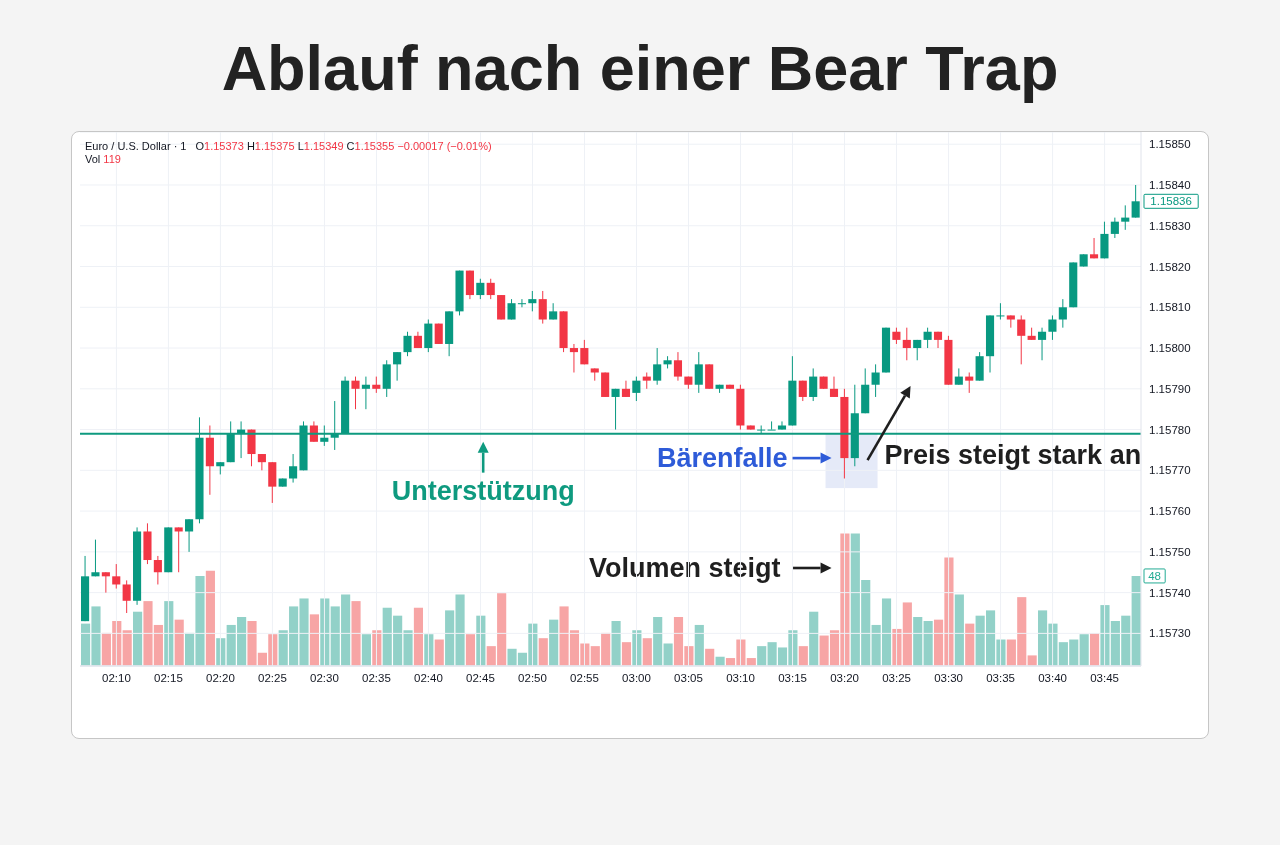  What do you see at coordinates (532, 678) in the screenshot?
I see `x-tick-label: 02:50` at bounding box center [532, 678].